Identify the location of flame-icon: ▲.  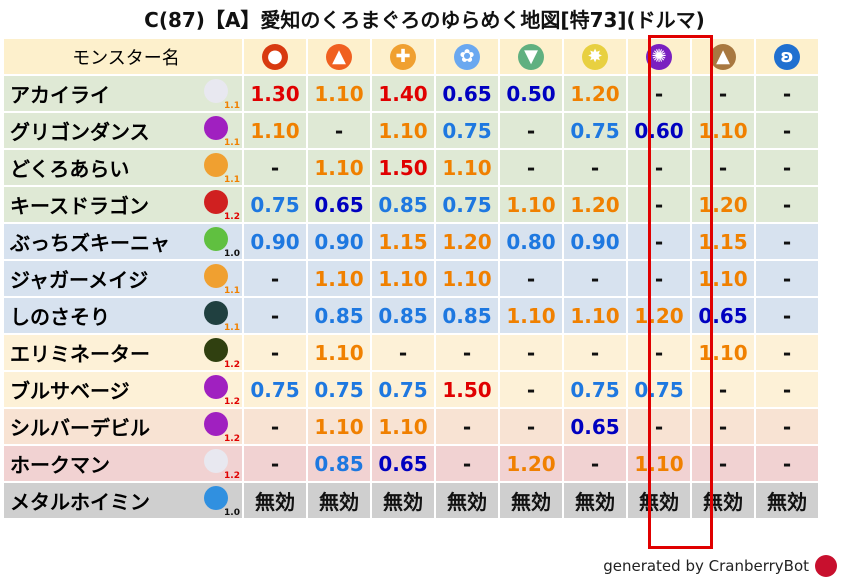
(339, 56).